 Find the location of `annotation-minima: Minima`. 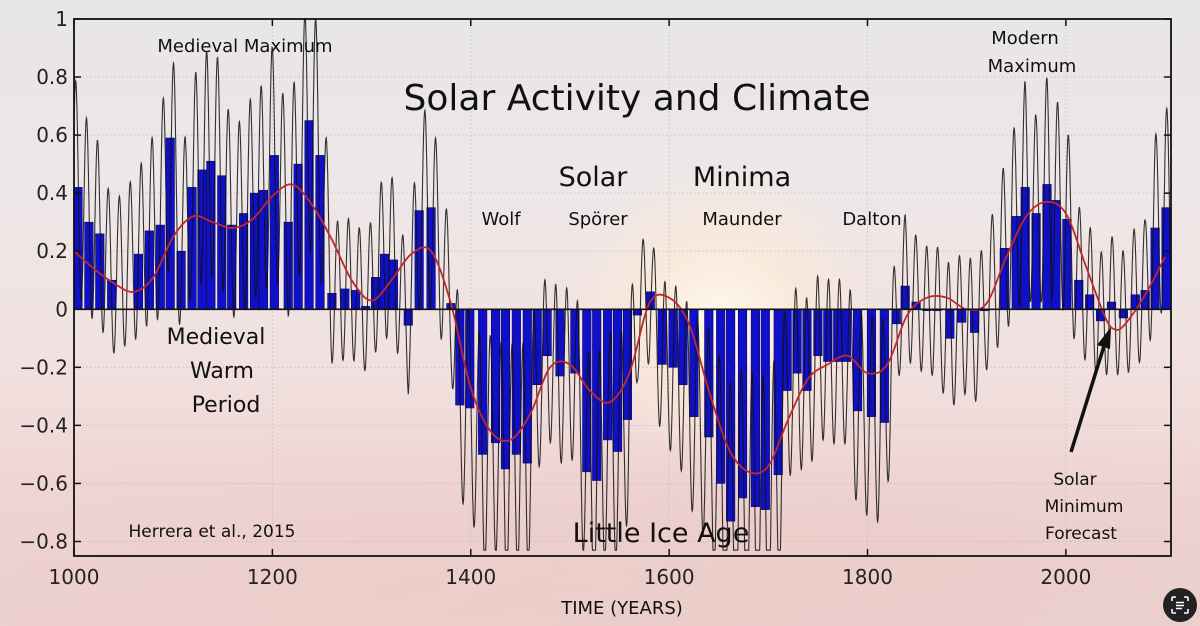

annotation-minima: Minima is located at coordinates (742, 177).